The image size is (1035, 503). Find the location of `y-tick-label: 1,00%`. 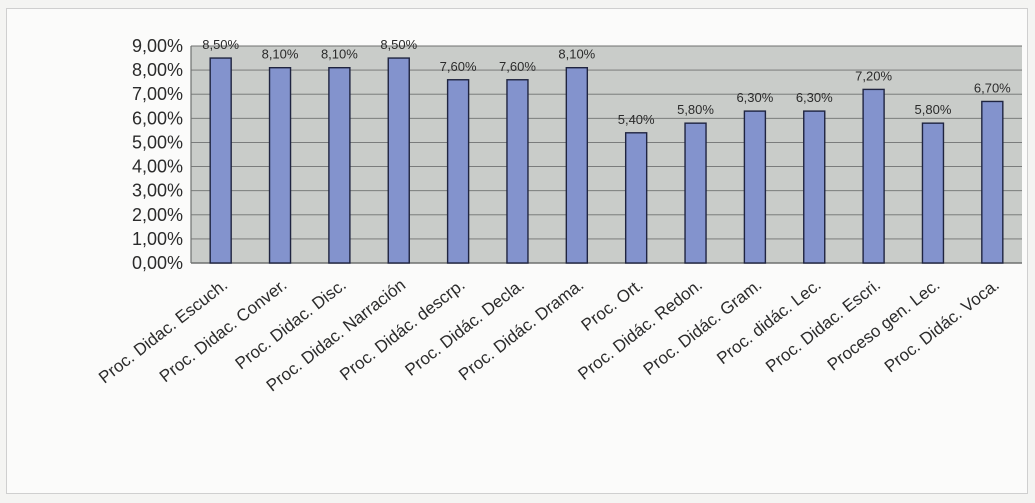

y-tick-label: 1,00% is located at coordinates (157, 239).